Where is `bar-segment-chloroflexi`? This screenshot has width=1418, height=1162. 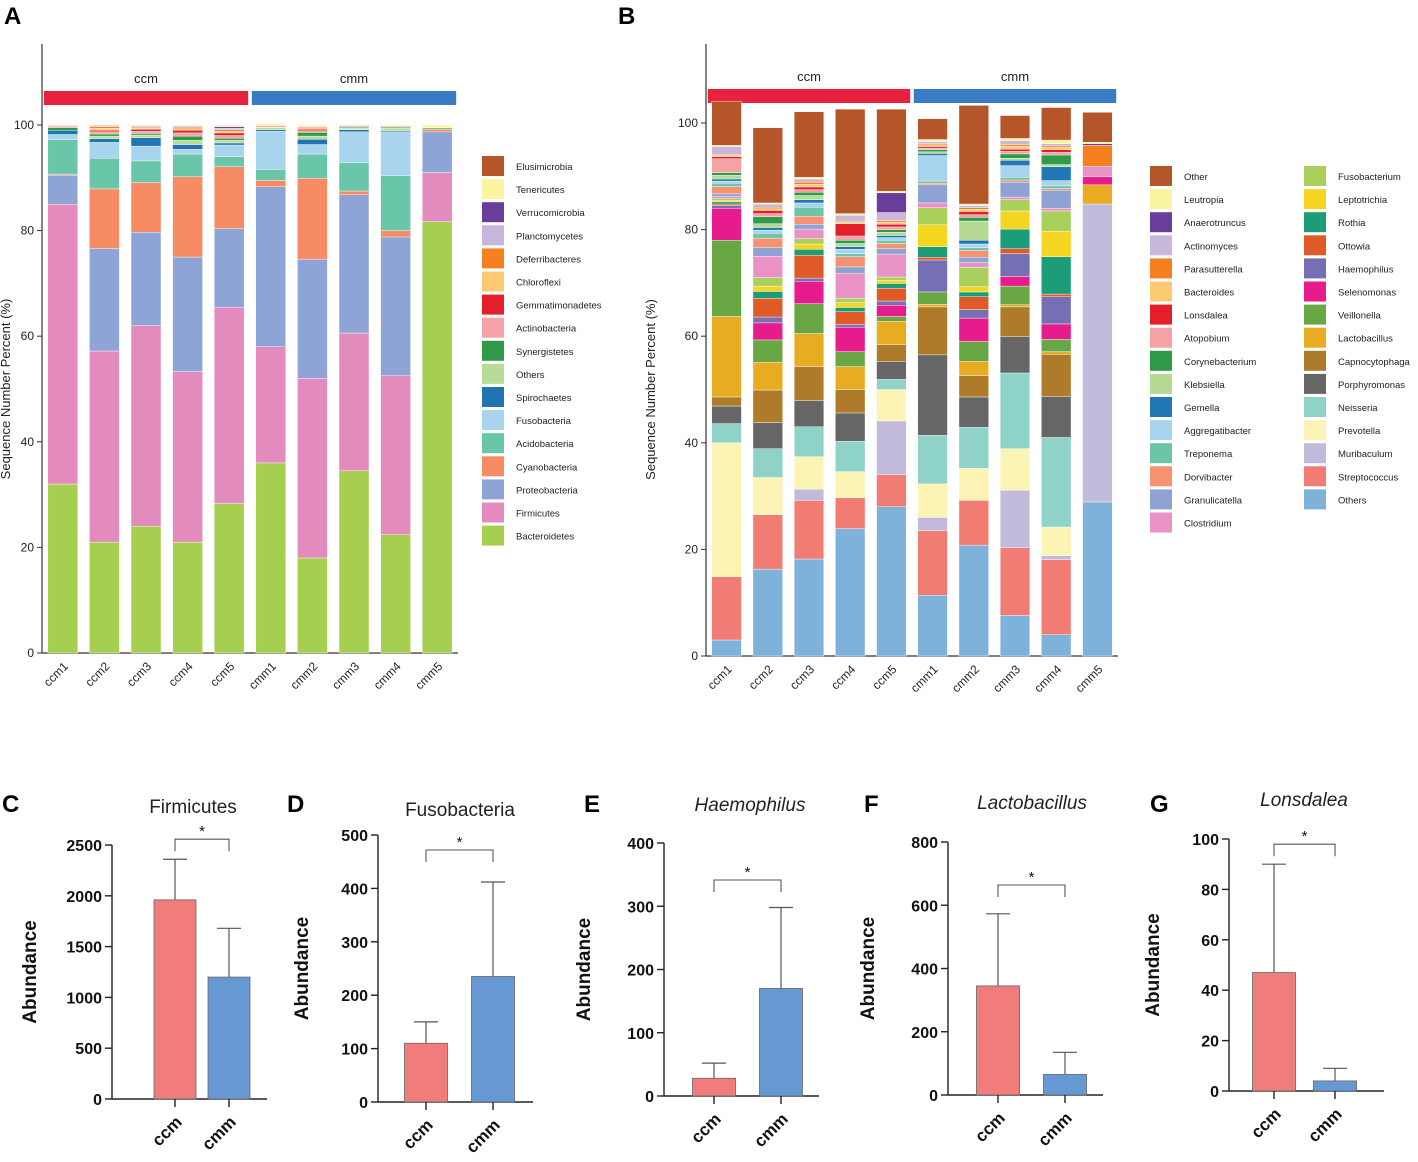 bar-segment-chloroflexi is located at coordinates (187, 129).